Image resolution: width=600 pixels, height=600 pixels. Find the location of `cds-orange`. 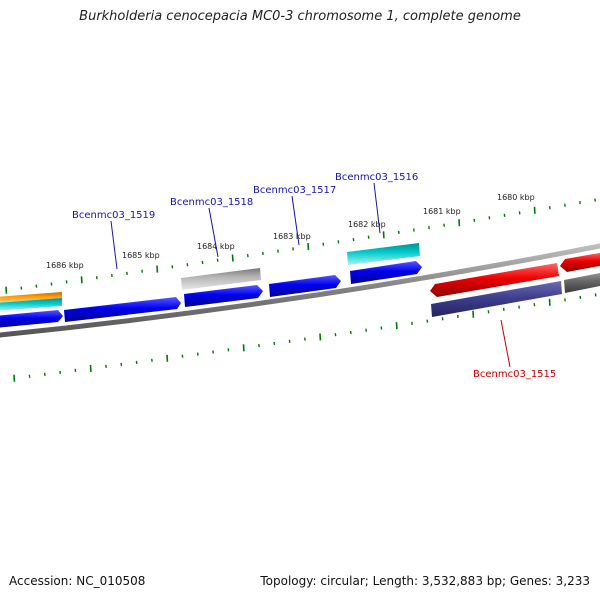

cds-orange is located at coordinates (31, 297).